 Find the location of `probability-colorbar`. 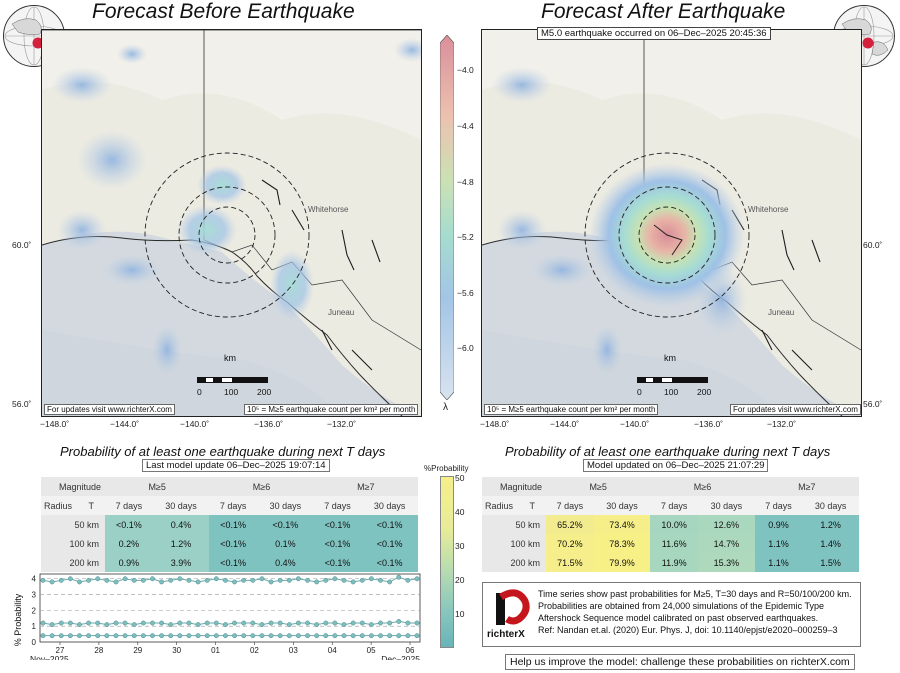

probability-colorbar is located at coordinates (447, 562).